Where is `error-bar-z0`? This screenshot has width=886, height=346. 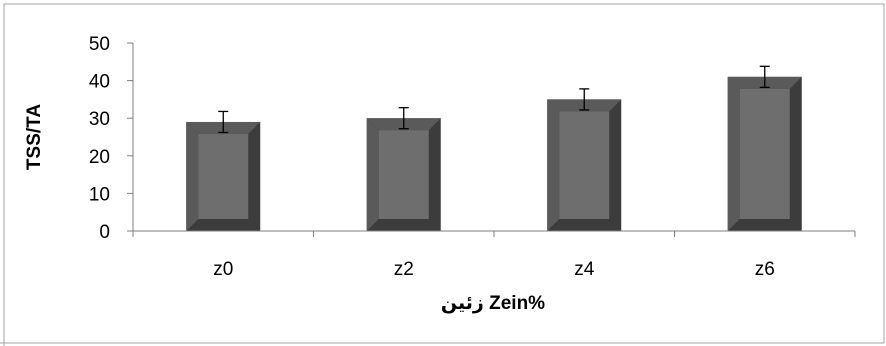 error-bar-z0 is located at coordinates (223, 122).